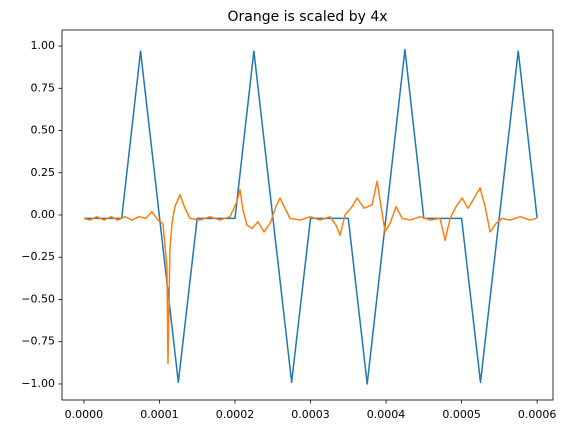  What do you see at coordinates (43, 130) in the screenshot?
I see `y-tick-label: 0.50` at bounding box center [43, 130].